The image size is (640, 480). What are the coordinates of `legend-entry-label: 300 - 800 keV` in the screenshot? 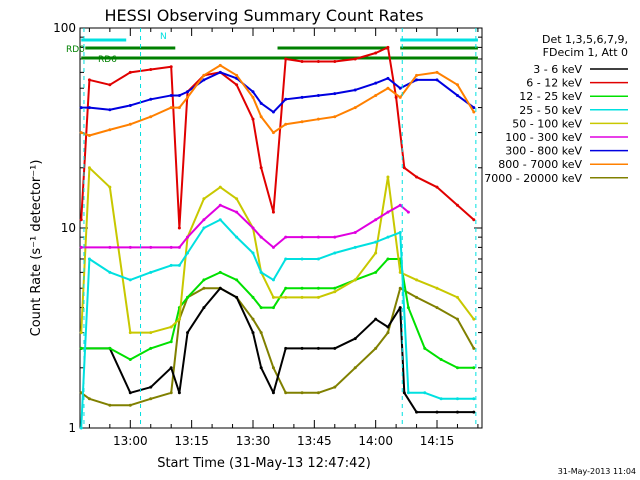 It's located at (543, 151).